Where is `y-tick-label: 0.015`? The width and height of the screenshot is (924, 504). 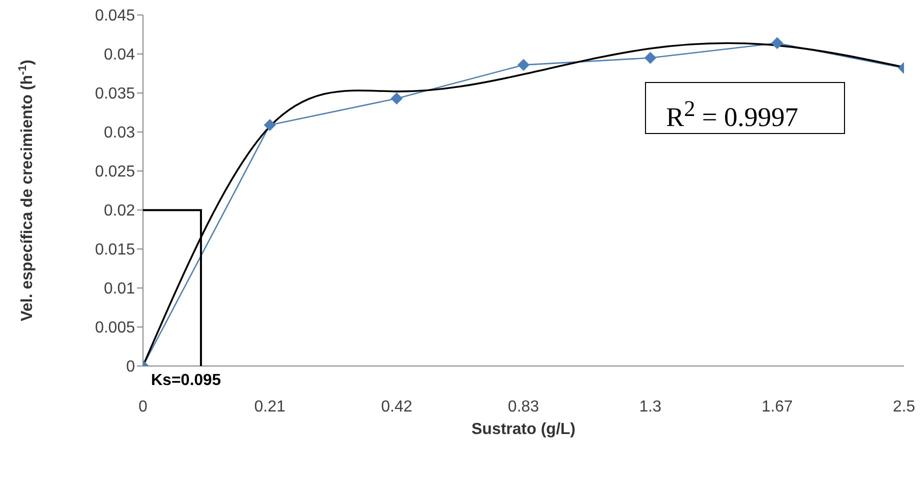
y-tick-label: 0.015 is located at coordinates (115, 250).